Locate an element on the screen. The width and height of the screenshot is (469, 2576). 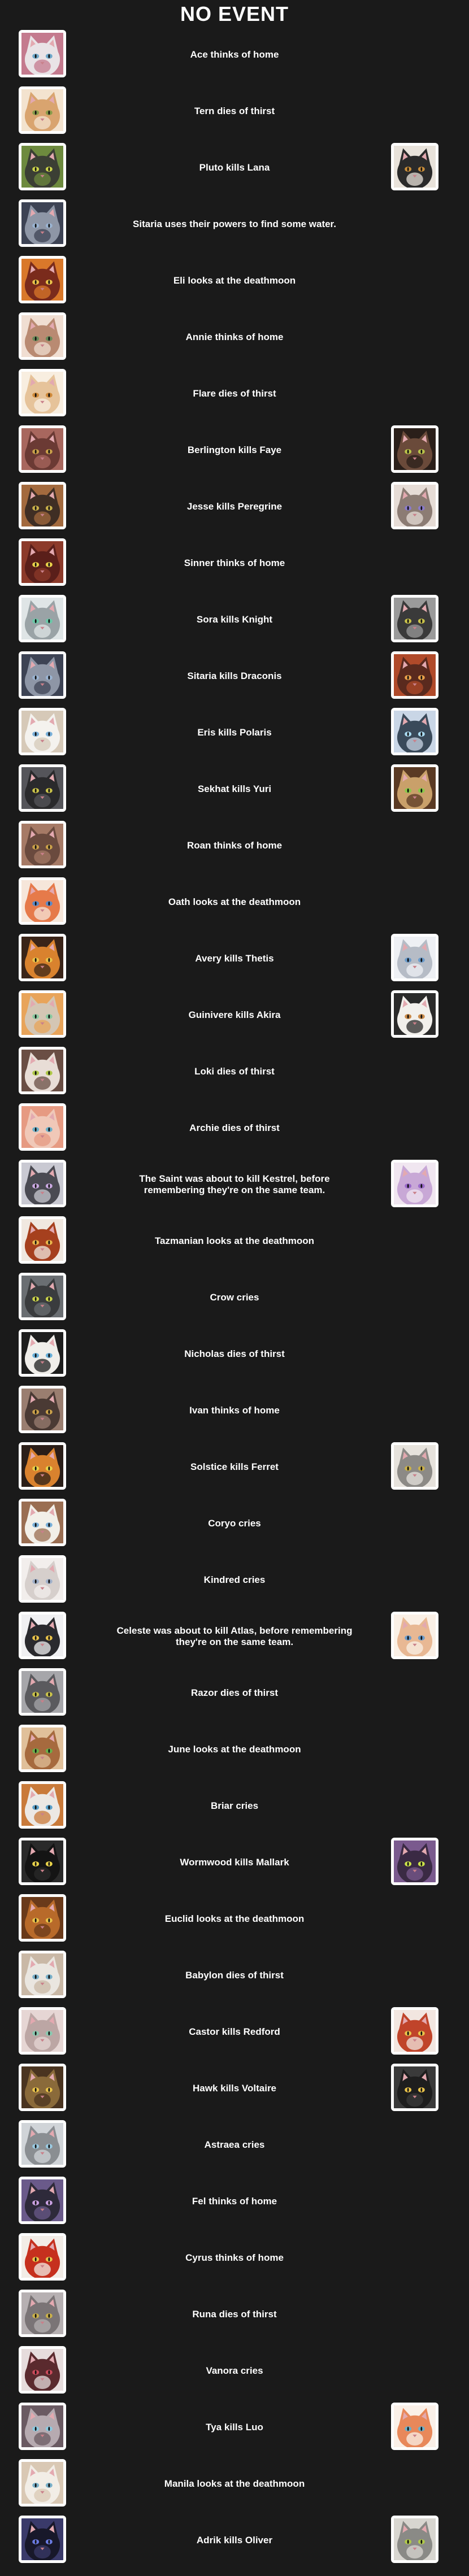
event-text: Sitaria kills Draconis is located at coordinates (234, 676).